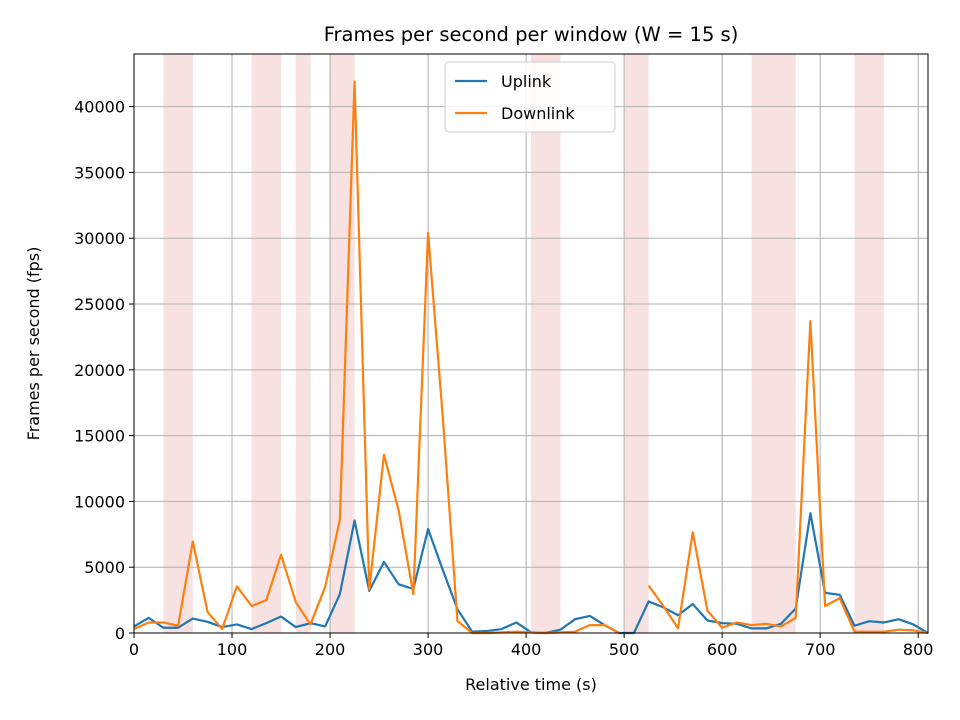 The width and height of the screenshot is (960, 720). What do you see at coordinates (531, 34) in the screenshot?
I see `chart-title: Frames per second per window (W = 15 s)` at bounding box center [531, 34].